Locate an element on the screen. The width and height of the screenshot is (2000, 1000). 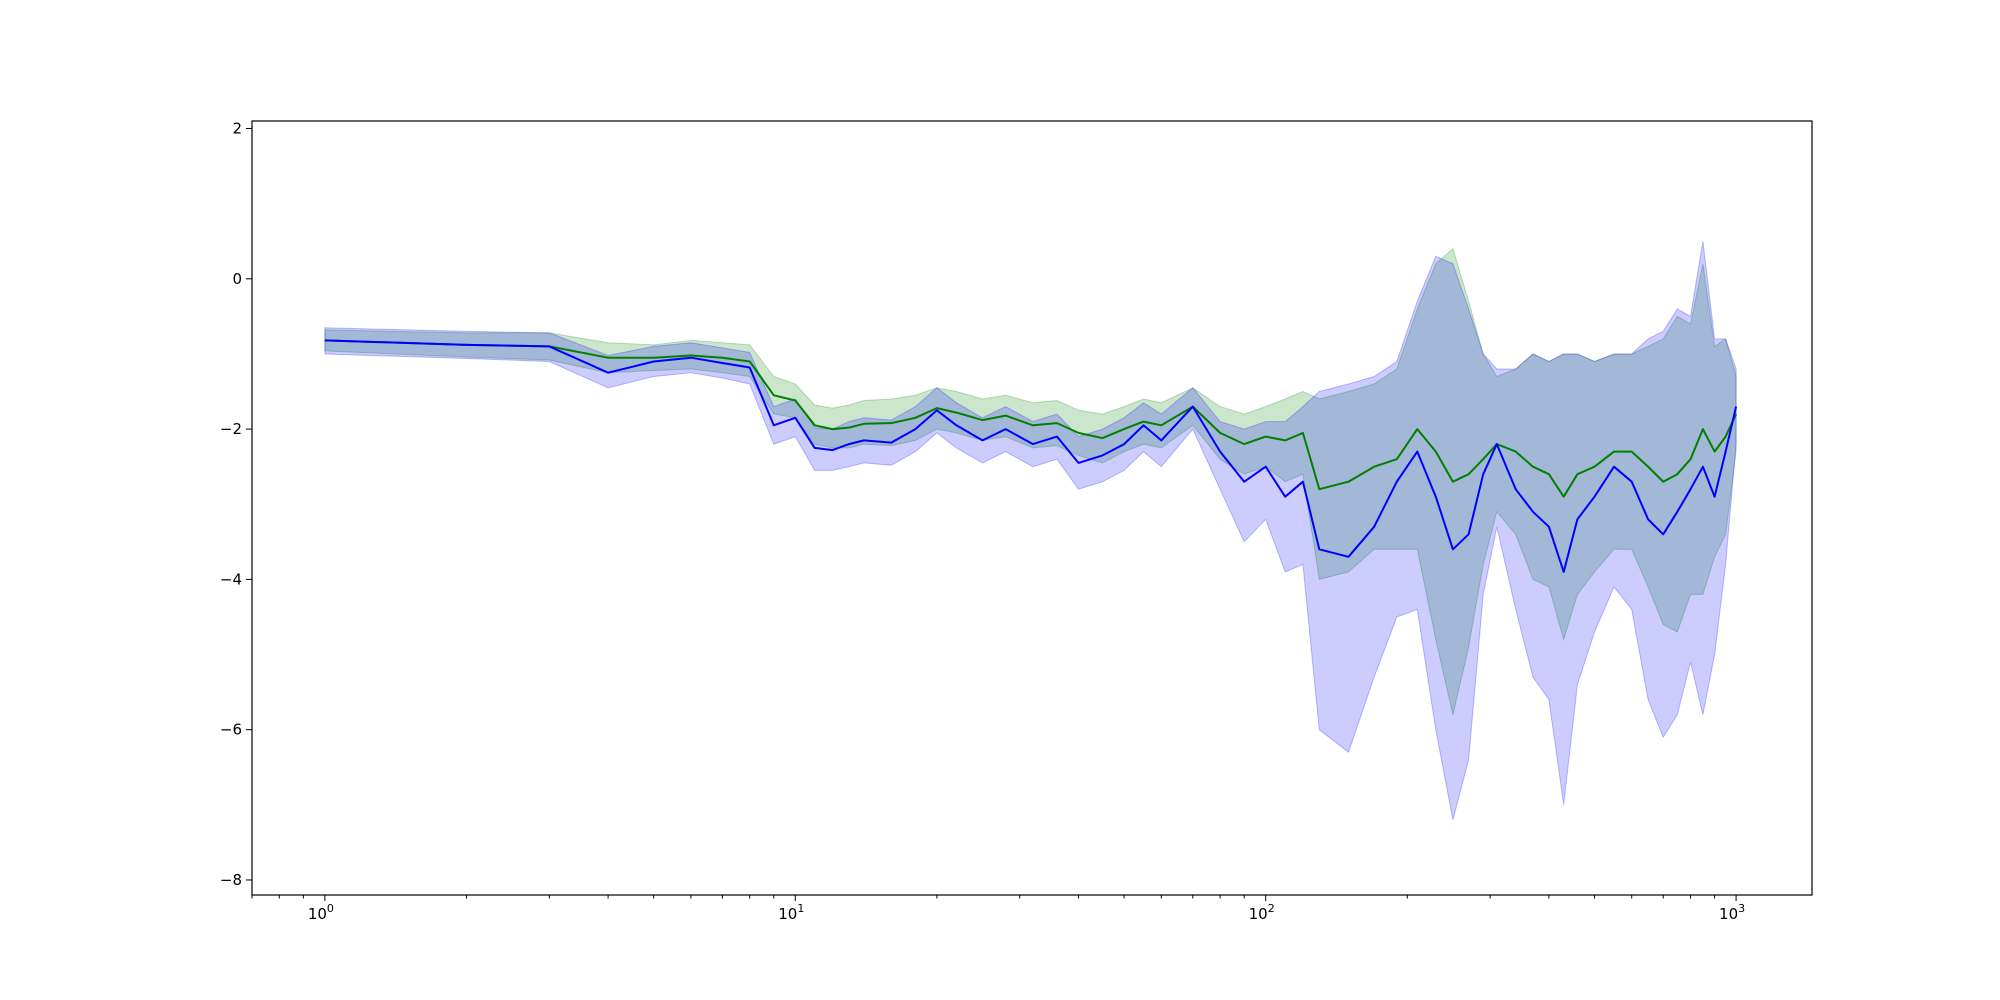
x-tick-label: 10³ is located at coordinates (1732, 912).